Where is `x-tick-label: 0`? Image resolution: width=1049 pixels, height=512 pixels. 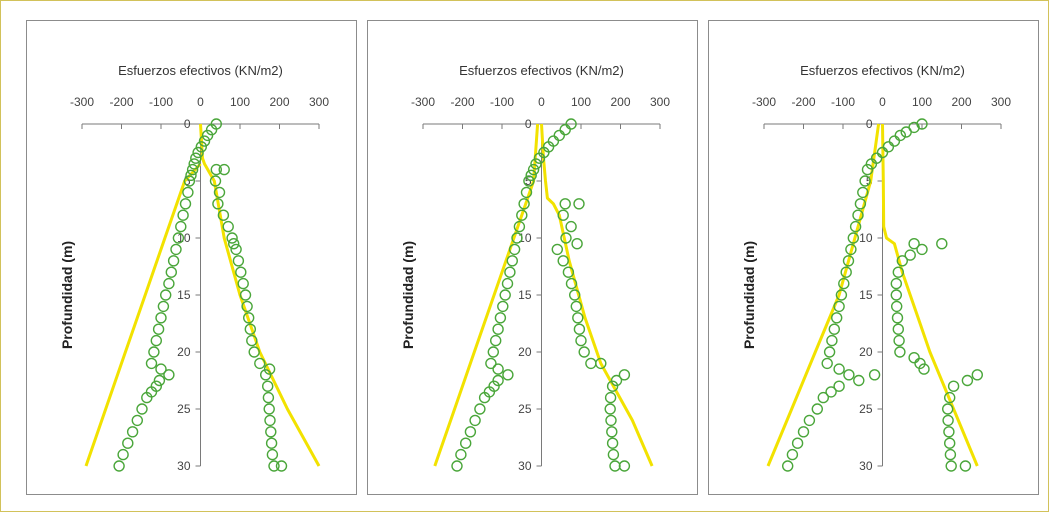
x-tick-label: 0 is located at coordinates (200, 102).